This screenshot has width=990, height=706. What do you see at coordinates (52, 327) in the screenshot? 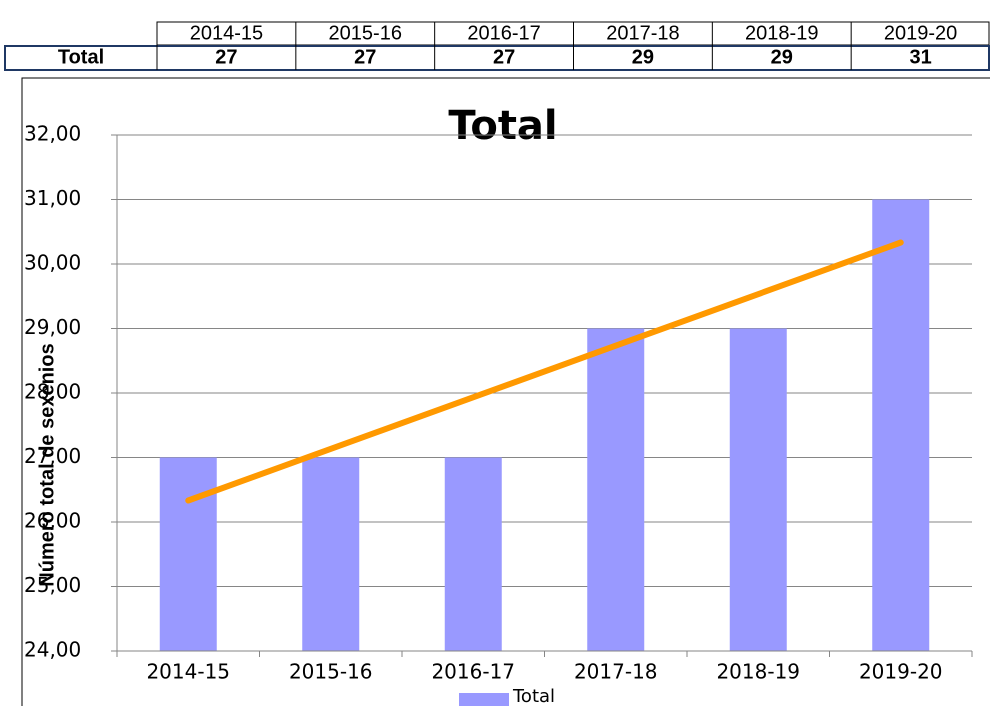
I see `y-tick-label: 29,00` at bounding box center [52, 327].